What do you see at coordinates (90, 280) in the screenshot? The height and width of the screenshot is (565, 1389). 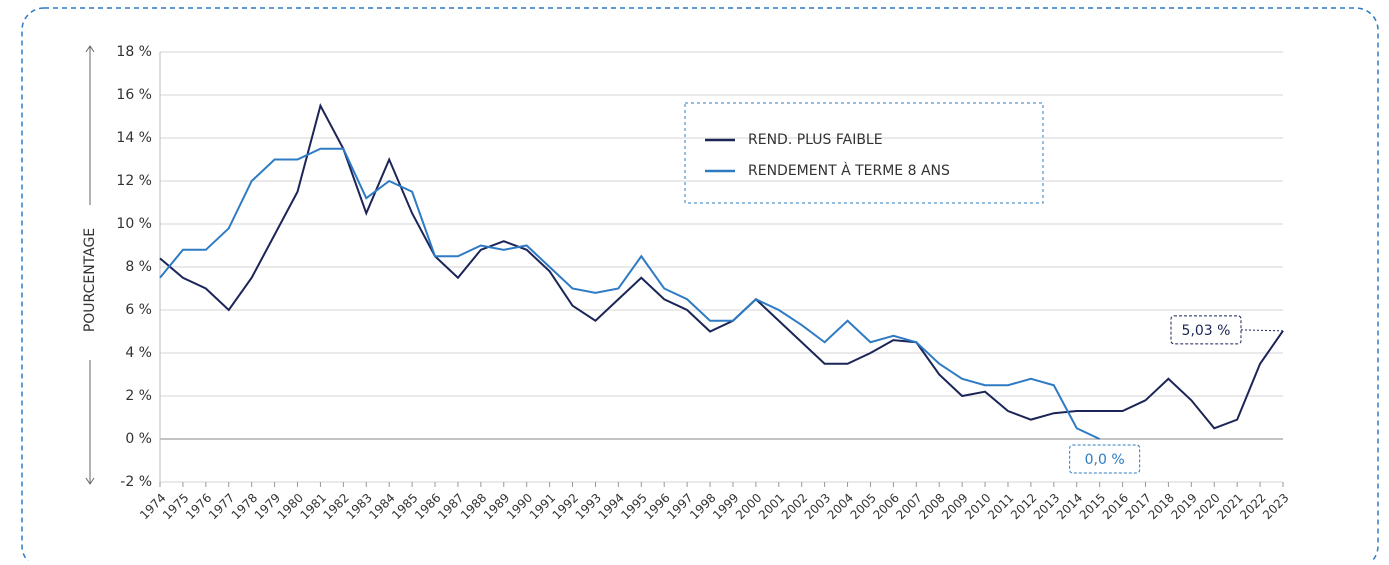 I see `y-axis-label: POURCENTAGE` at bounding box center [90, 280].